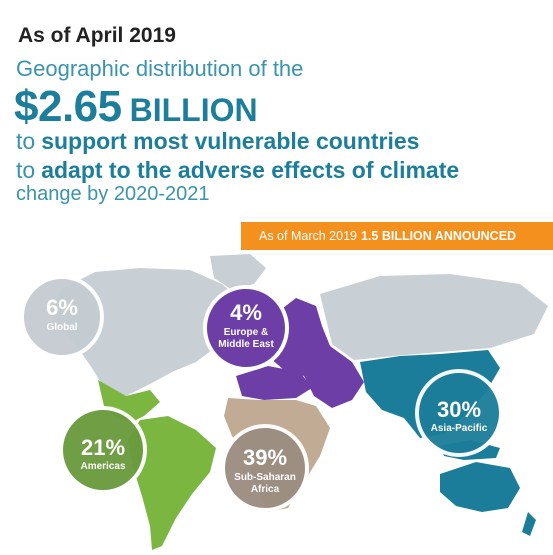 The height and width of the screenshot is (555, 553). Describe the element at coordinates (102, 466) in the screenshot. I see `americas-label: Americas` at that location.